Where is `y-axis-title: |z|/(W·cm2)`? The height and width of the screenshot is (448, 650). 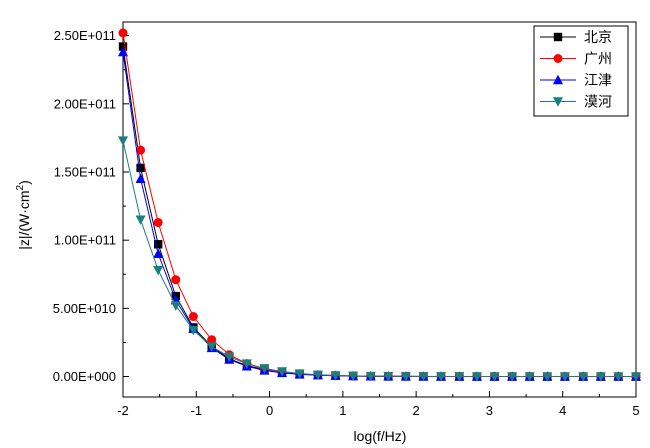
y-axis-title: |z|/(W·cm2) is located at coordinates (23, 215).